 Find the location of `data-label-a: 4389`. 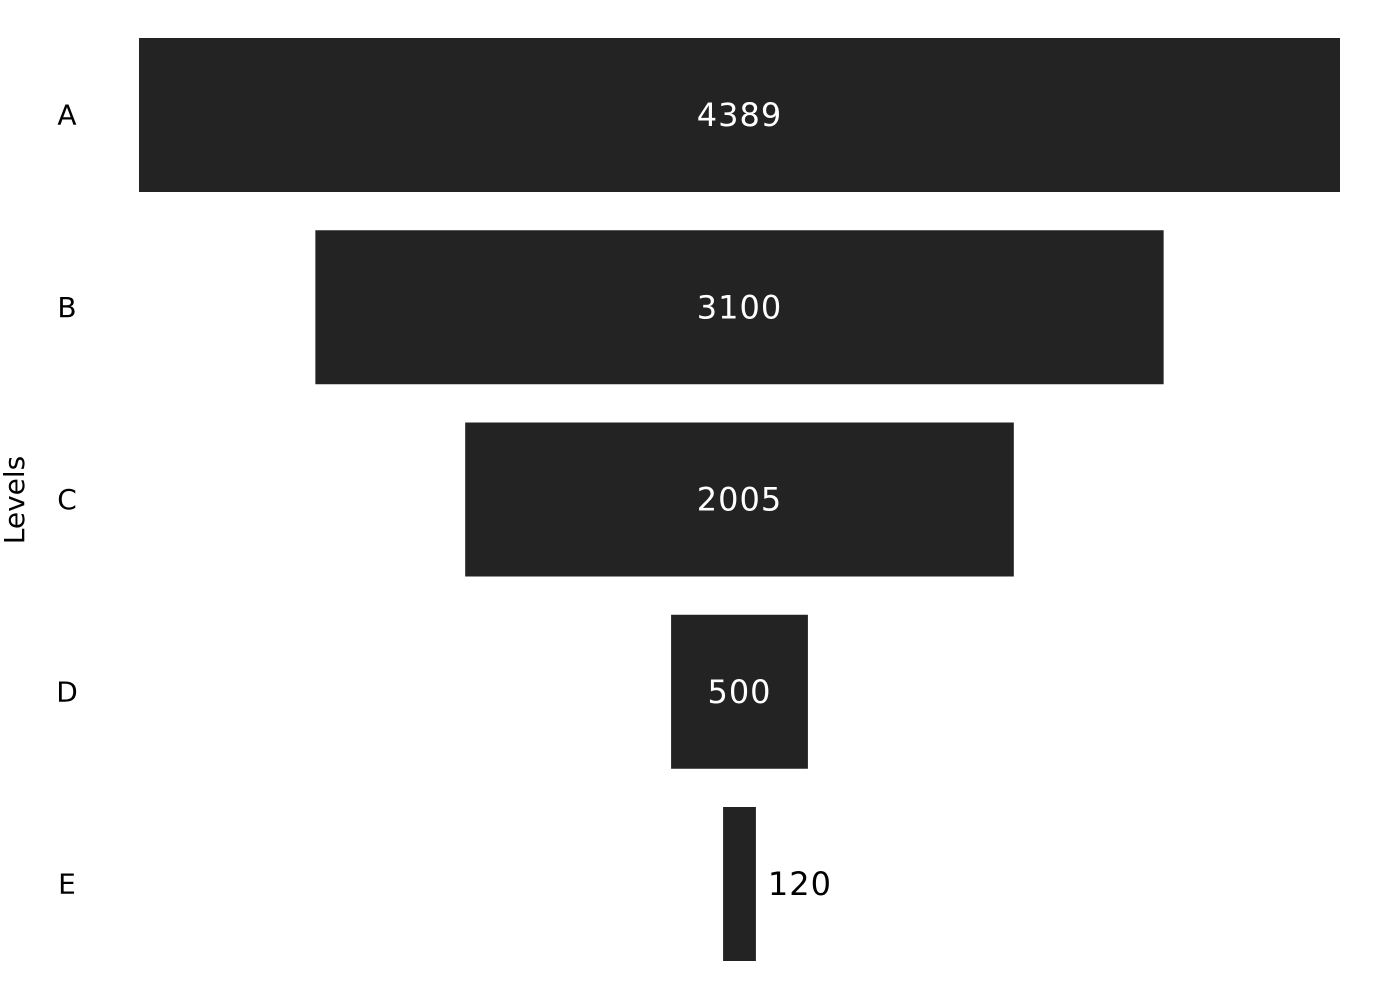

data-label-a: 4389 is located at coordinates (739, 115).